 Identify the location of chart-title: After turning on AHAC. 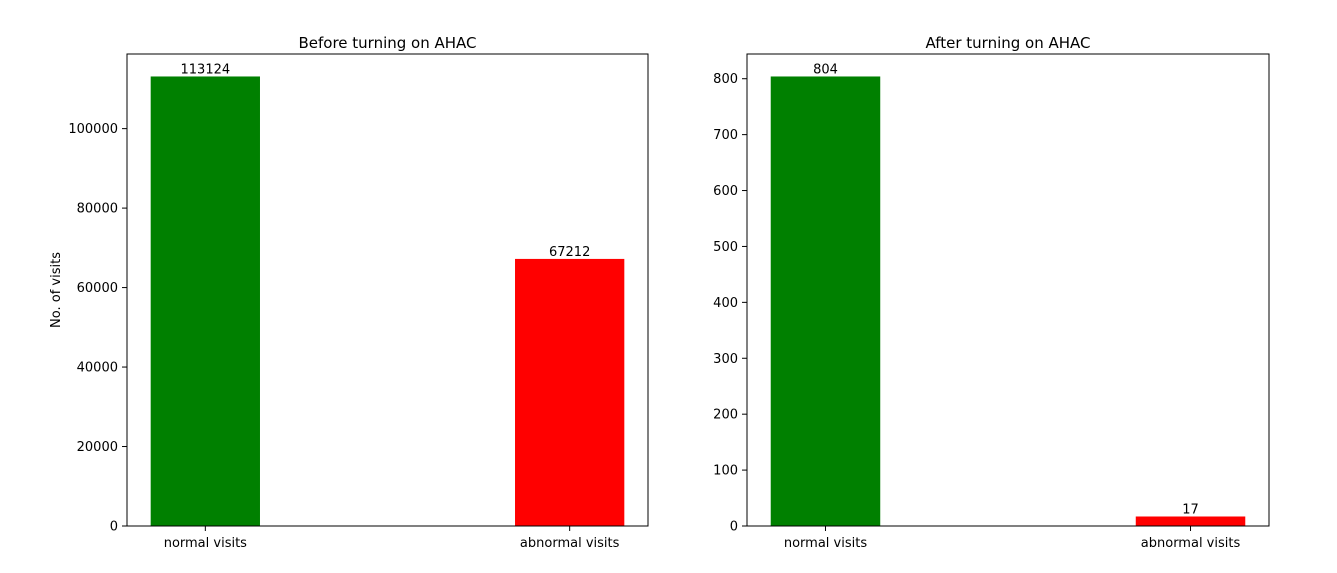
(1007, 43).